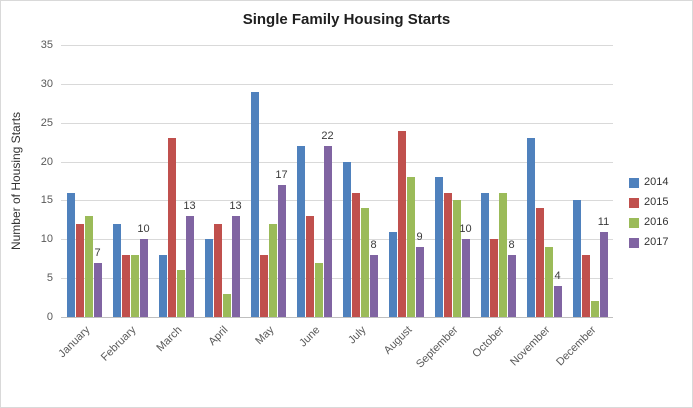 The height and width of the screenshot is (408, 693). I want to click on y-tick-label: 15, so click(46, 200).